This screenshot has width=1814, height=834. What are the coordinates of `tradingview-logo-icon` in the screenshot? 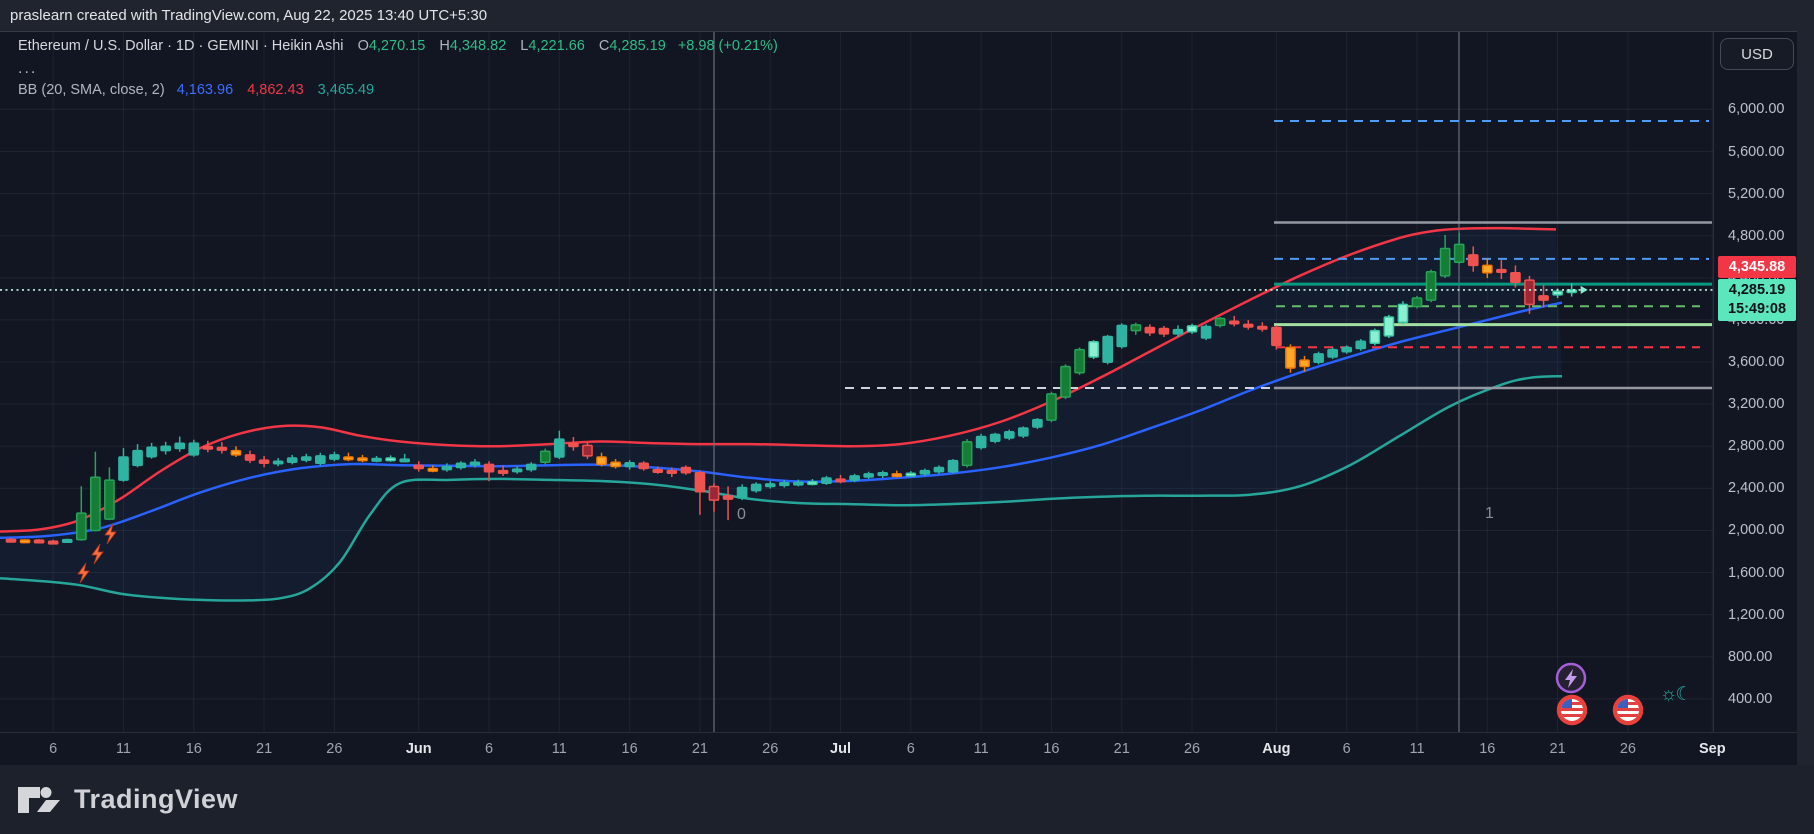 It's located at (39, 800).